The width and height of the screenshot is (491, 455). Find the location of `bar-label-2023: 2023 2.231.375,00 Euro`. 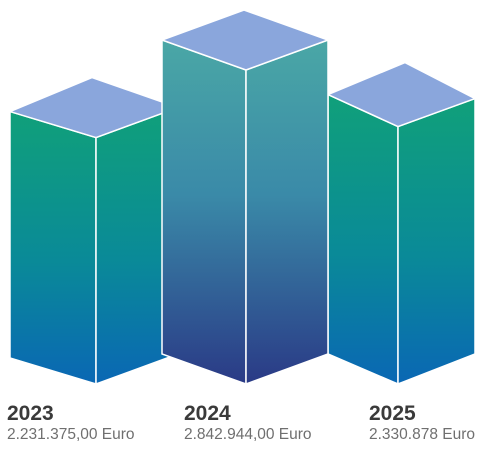

bar-label-2023: 2023 2.231.375,00 Euro is located at coordinates (71, 423).